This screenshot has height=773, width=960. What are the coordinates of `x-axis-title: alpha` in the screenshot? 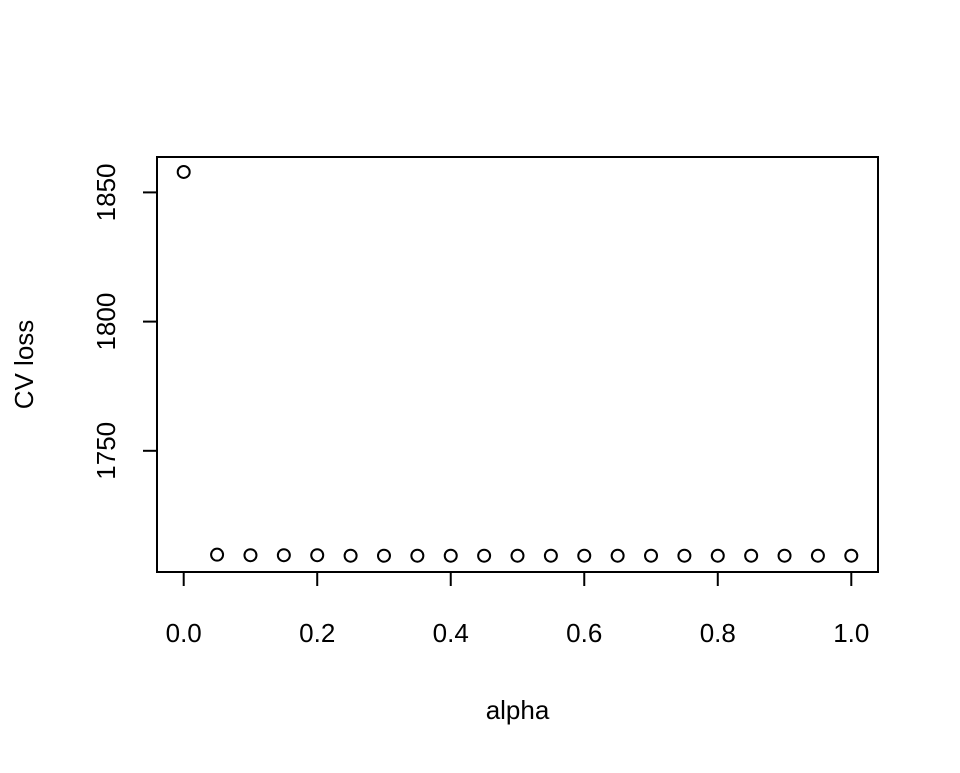 It's located at (518, 710).